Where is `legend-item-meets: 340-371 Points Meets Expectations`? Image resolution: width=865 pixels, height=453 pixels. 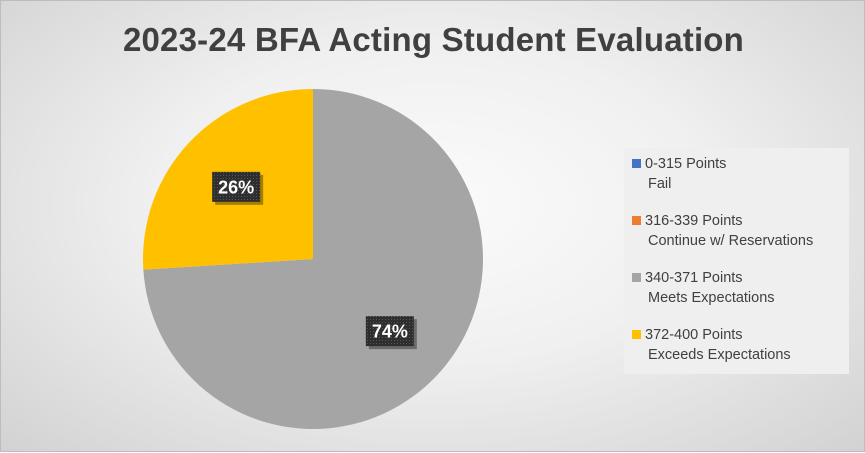
legend-item-meets: 340-371 Points Meets Expectations is located at coordinates (740, 296).